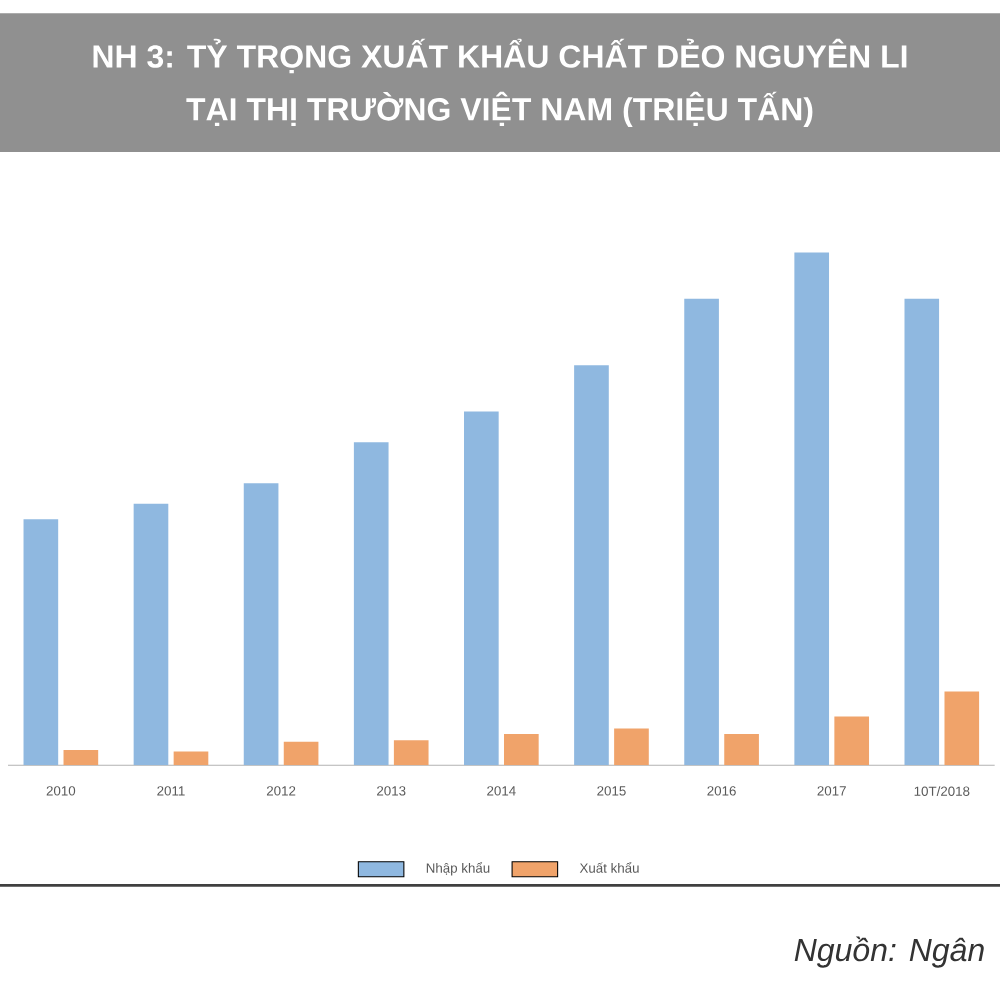  I want to click on chart-subtitle: TẠI THỊ TRƯỜNG VIỆT NAM (TRIỆU TẤN), so click(499, 109).